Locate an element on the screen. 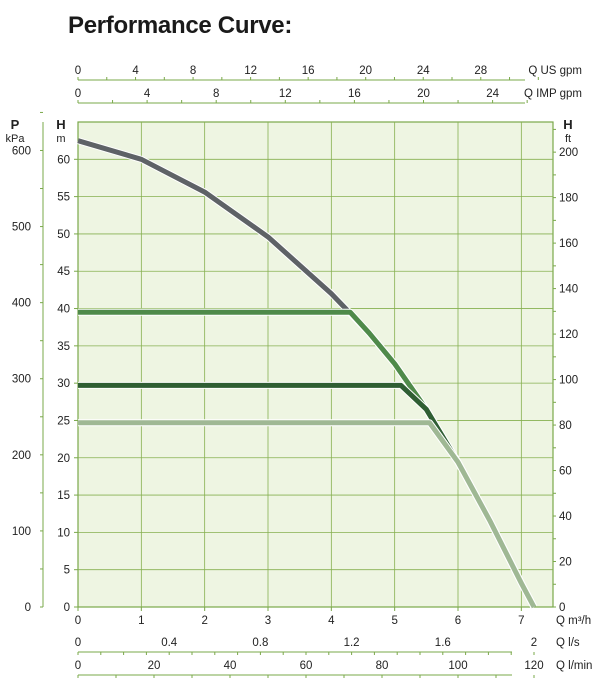  x-tick-label: 3 is located at coordinates (268, 621).